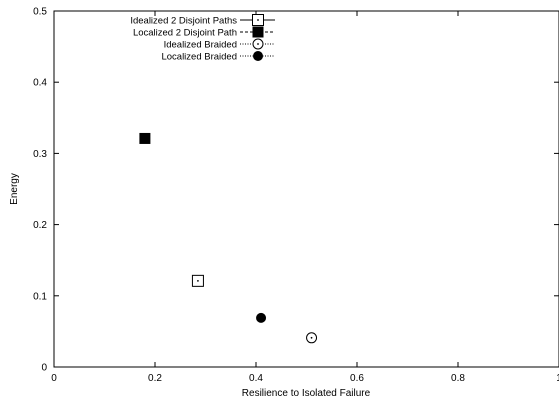 This screenshot has height=404, width=559. What do you see at coordinates (40, 12) in the screenshot?
I see `y-tick-label: 0.5` at bounding box center [40, 12].